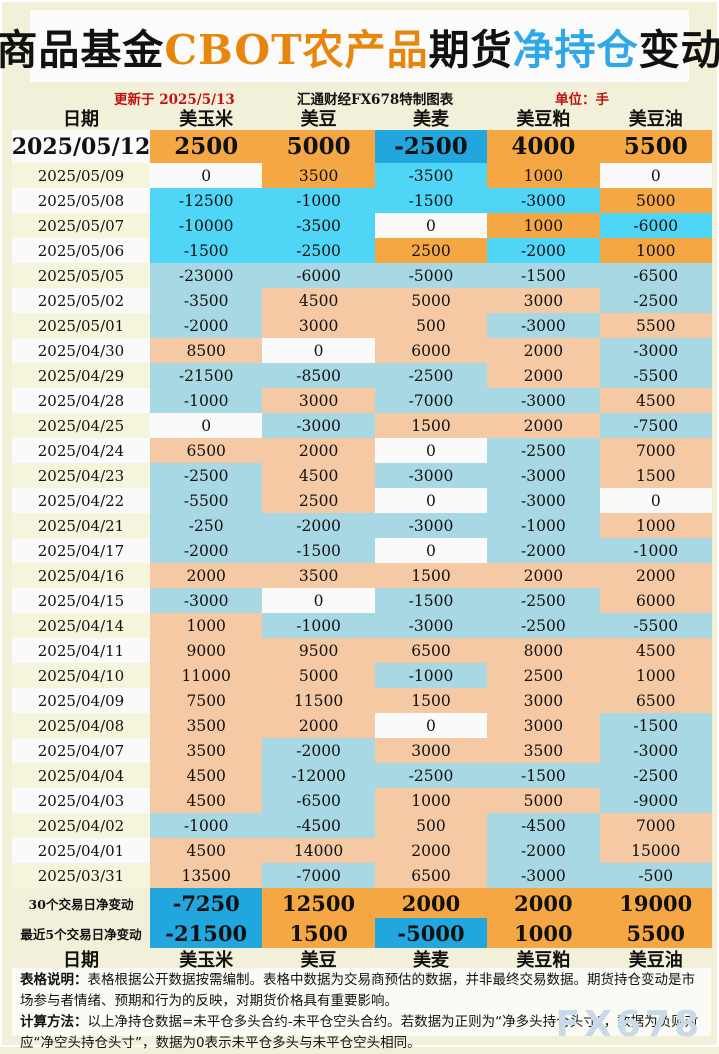 The image size is (719, 1054). I want to click on table-row: 2025/04/10 11000 5000 -1000 2500 1000, so click(362, 675).